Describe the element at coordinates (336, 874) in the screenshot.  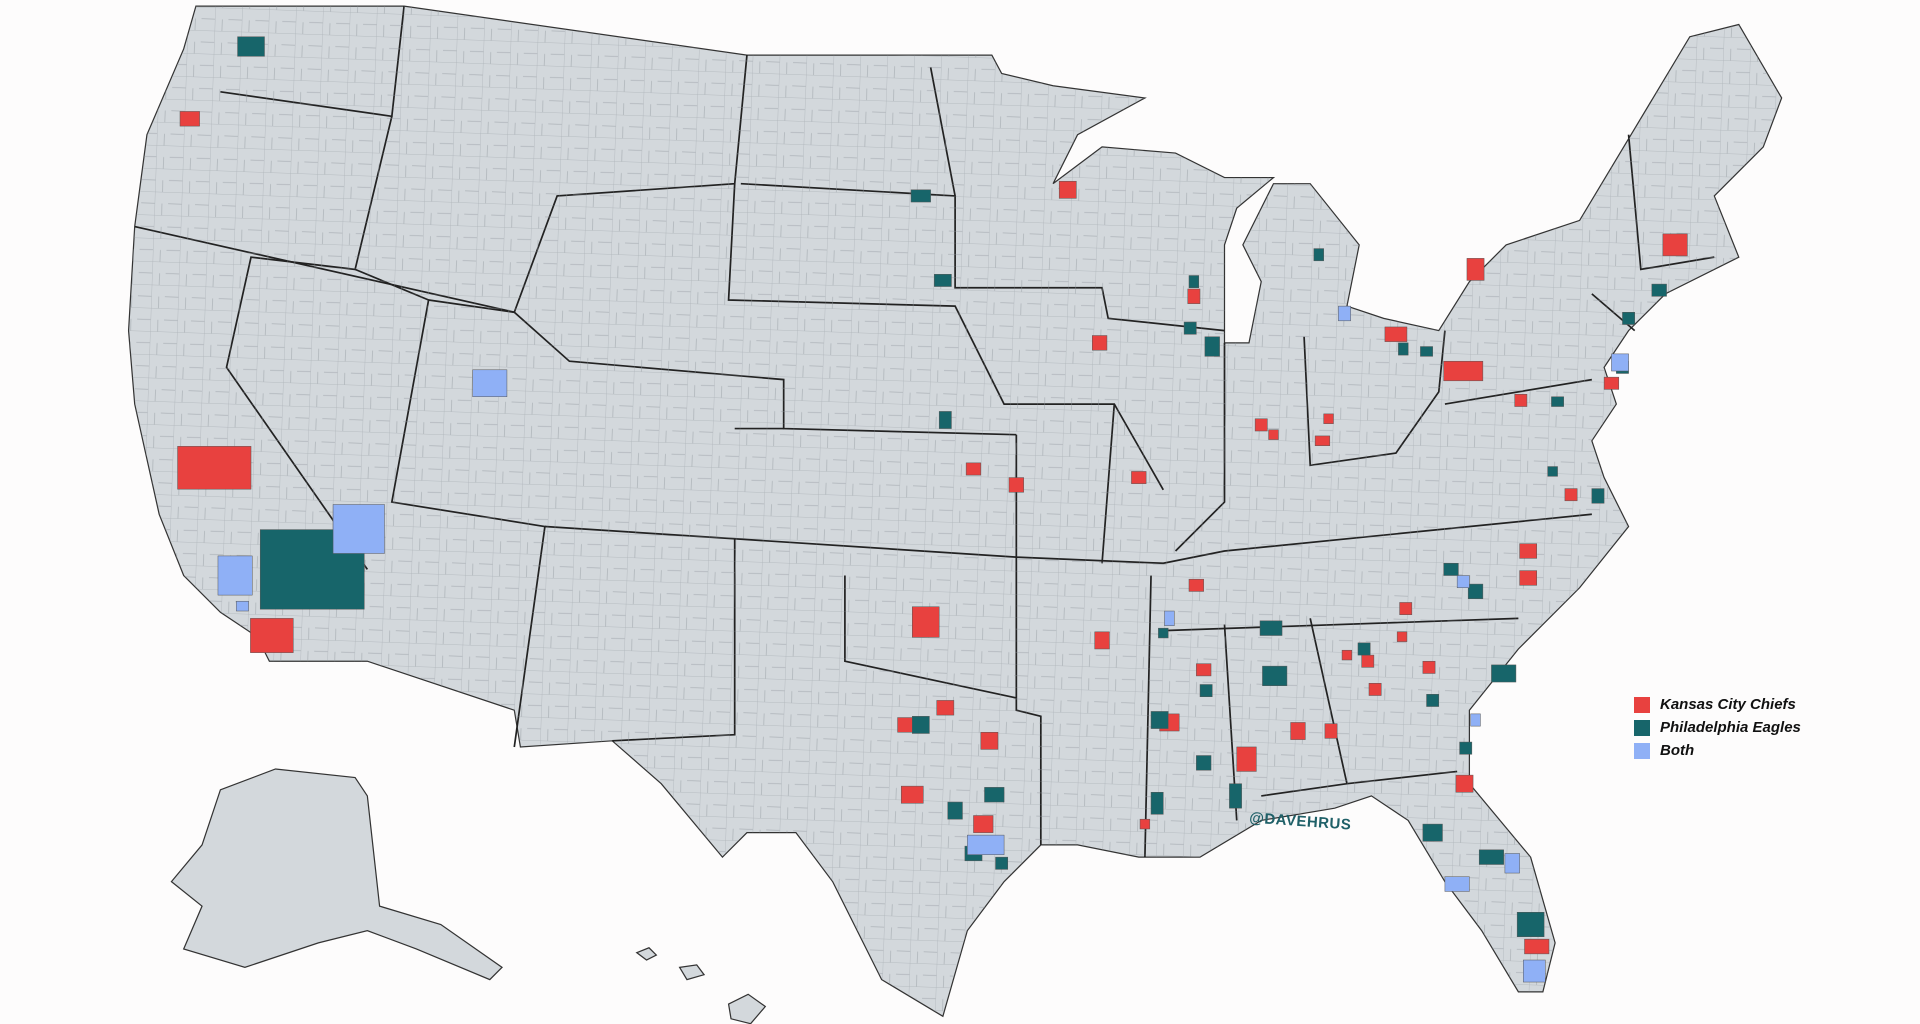
I see `alaska` at that location.